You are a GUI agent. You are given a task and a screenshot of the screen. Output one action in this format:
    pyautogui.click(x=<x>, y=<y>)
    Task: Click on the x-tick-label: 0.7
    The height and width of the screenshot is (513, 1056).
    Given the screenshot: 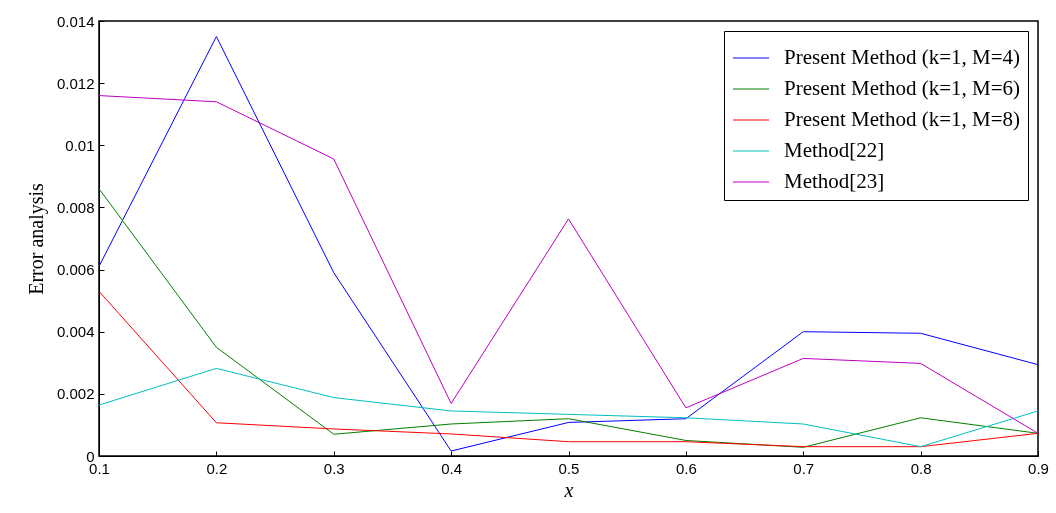 What is the action you would take?
    pyautogui.click(x=804, y=468)
    